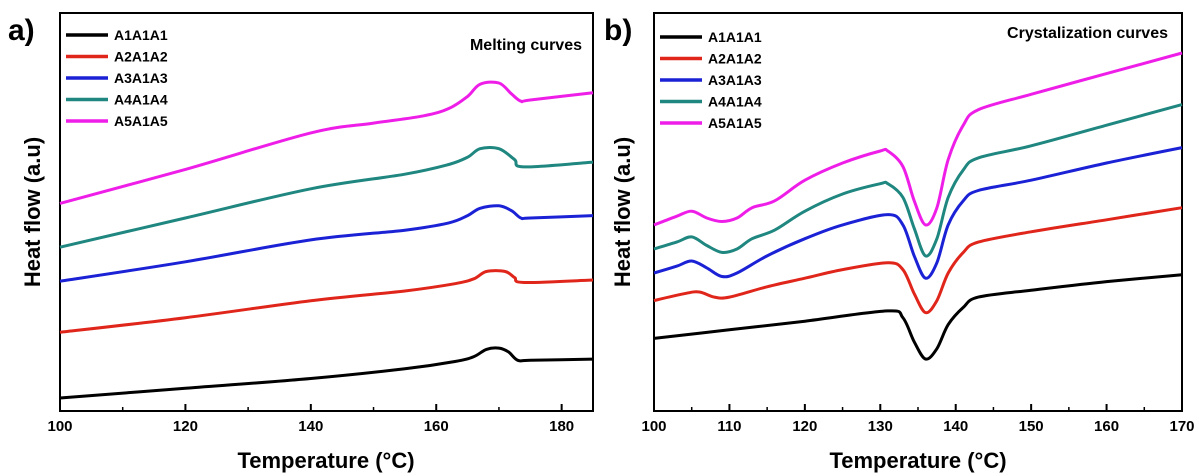 This screenshot has height=476, width=1199. Describe the element at coordinates (526, 45) in the screenshot. I see `annotation-melting: Melting curves` at that location.